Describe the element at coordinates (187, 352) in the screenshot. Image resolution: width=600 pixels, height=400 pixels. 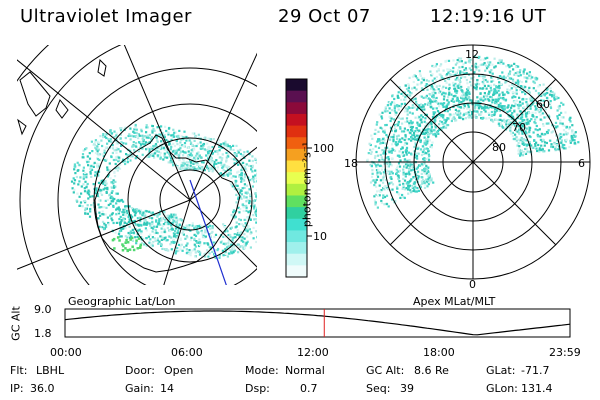
I see `alt-xtick-0600: 06:00` at that location.